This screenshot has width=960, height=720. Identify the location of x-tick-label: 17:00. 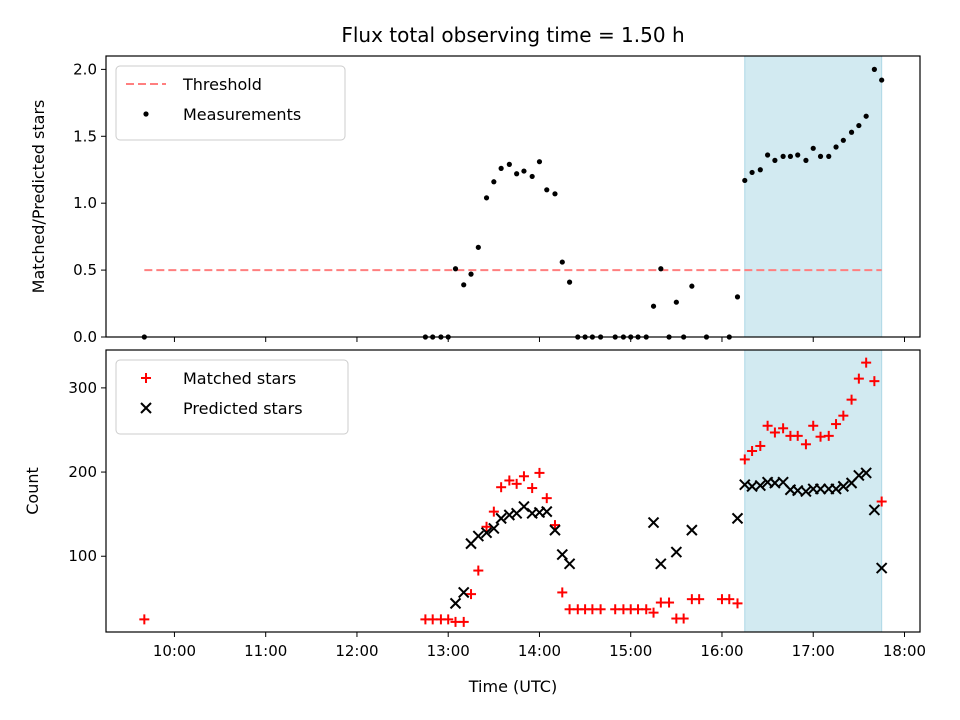
(813, 651).